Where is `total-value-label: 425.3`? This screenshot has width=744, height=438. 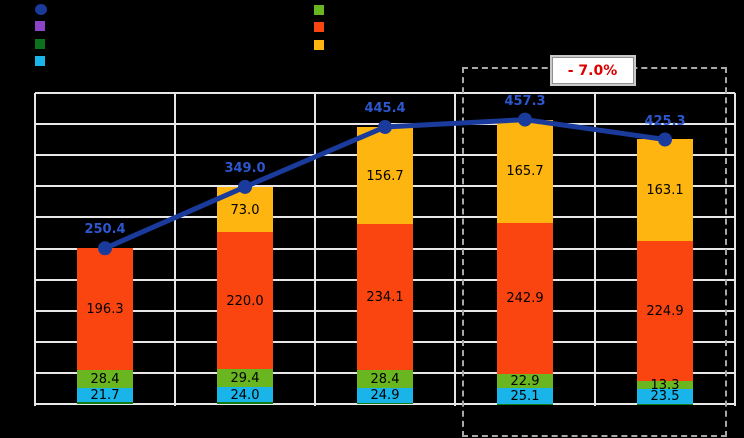
total-value-label: 425.3 is located at coordinates (665, 121).